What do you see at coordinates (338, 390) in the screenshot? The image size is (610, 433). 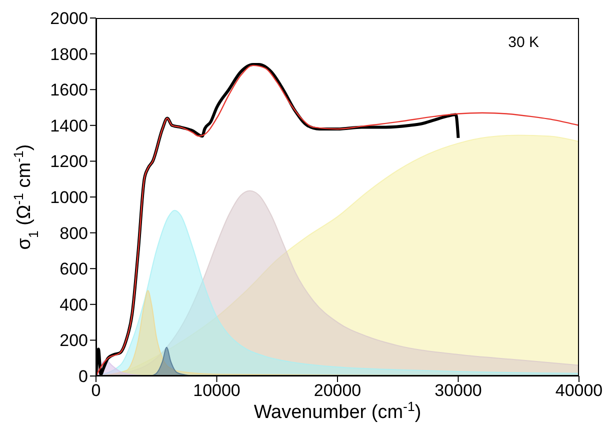 I see `x-tick-label: 20000` at bounding box center [338, 390].